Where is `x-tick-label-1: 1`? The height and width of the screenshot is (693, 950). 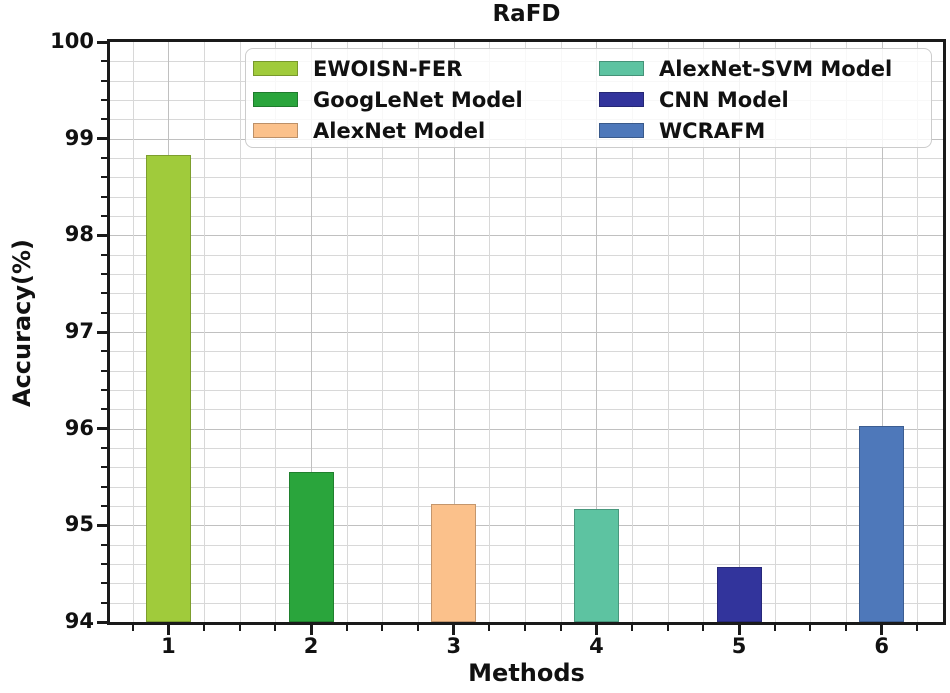
x-tick-label-1: 1 is located at coordinates (168, 646).